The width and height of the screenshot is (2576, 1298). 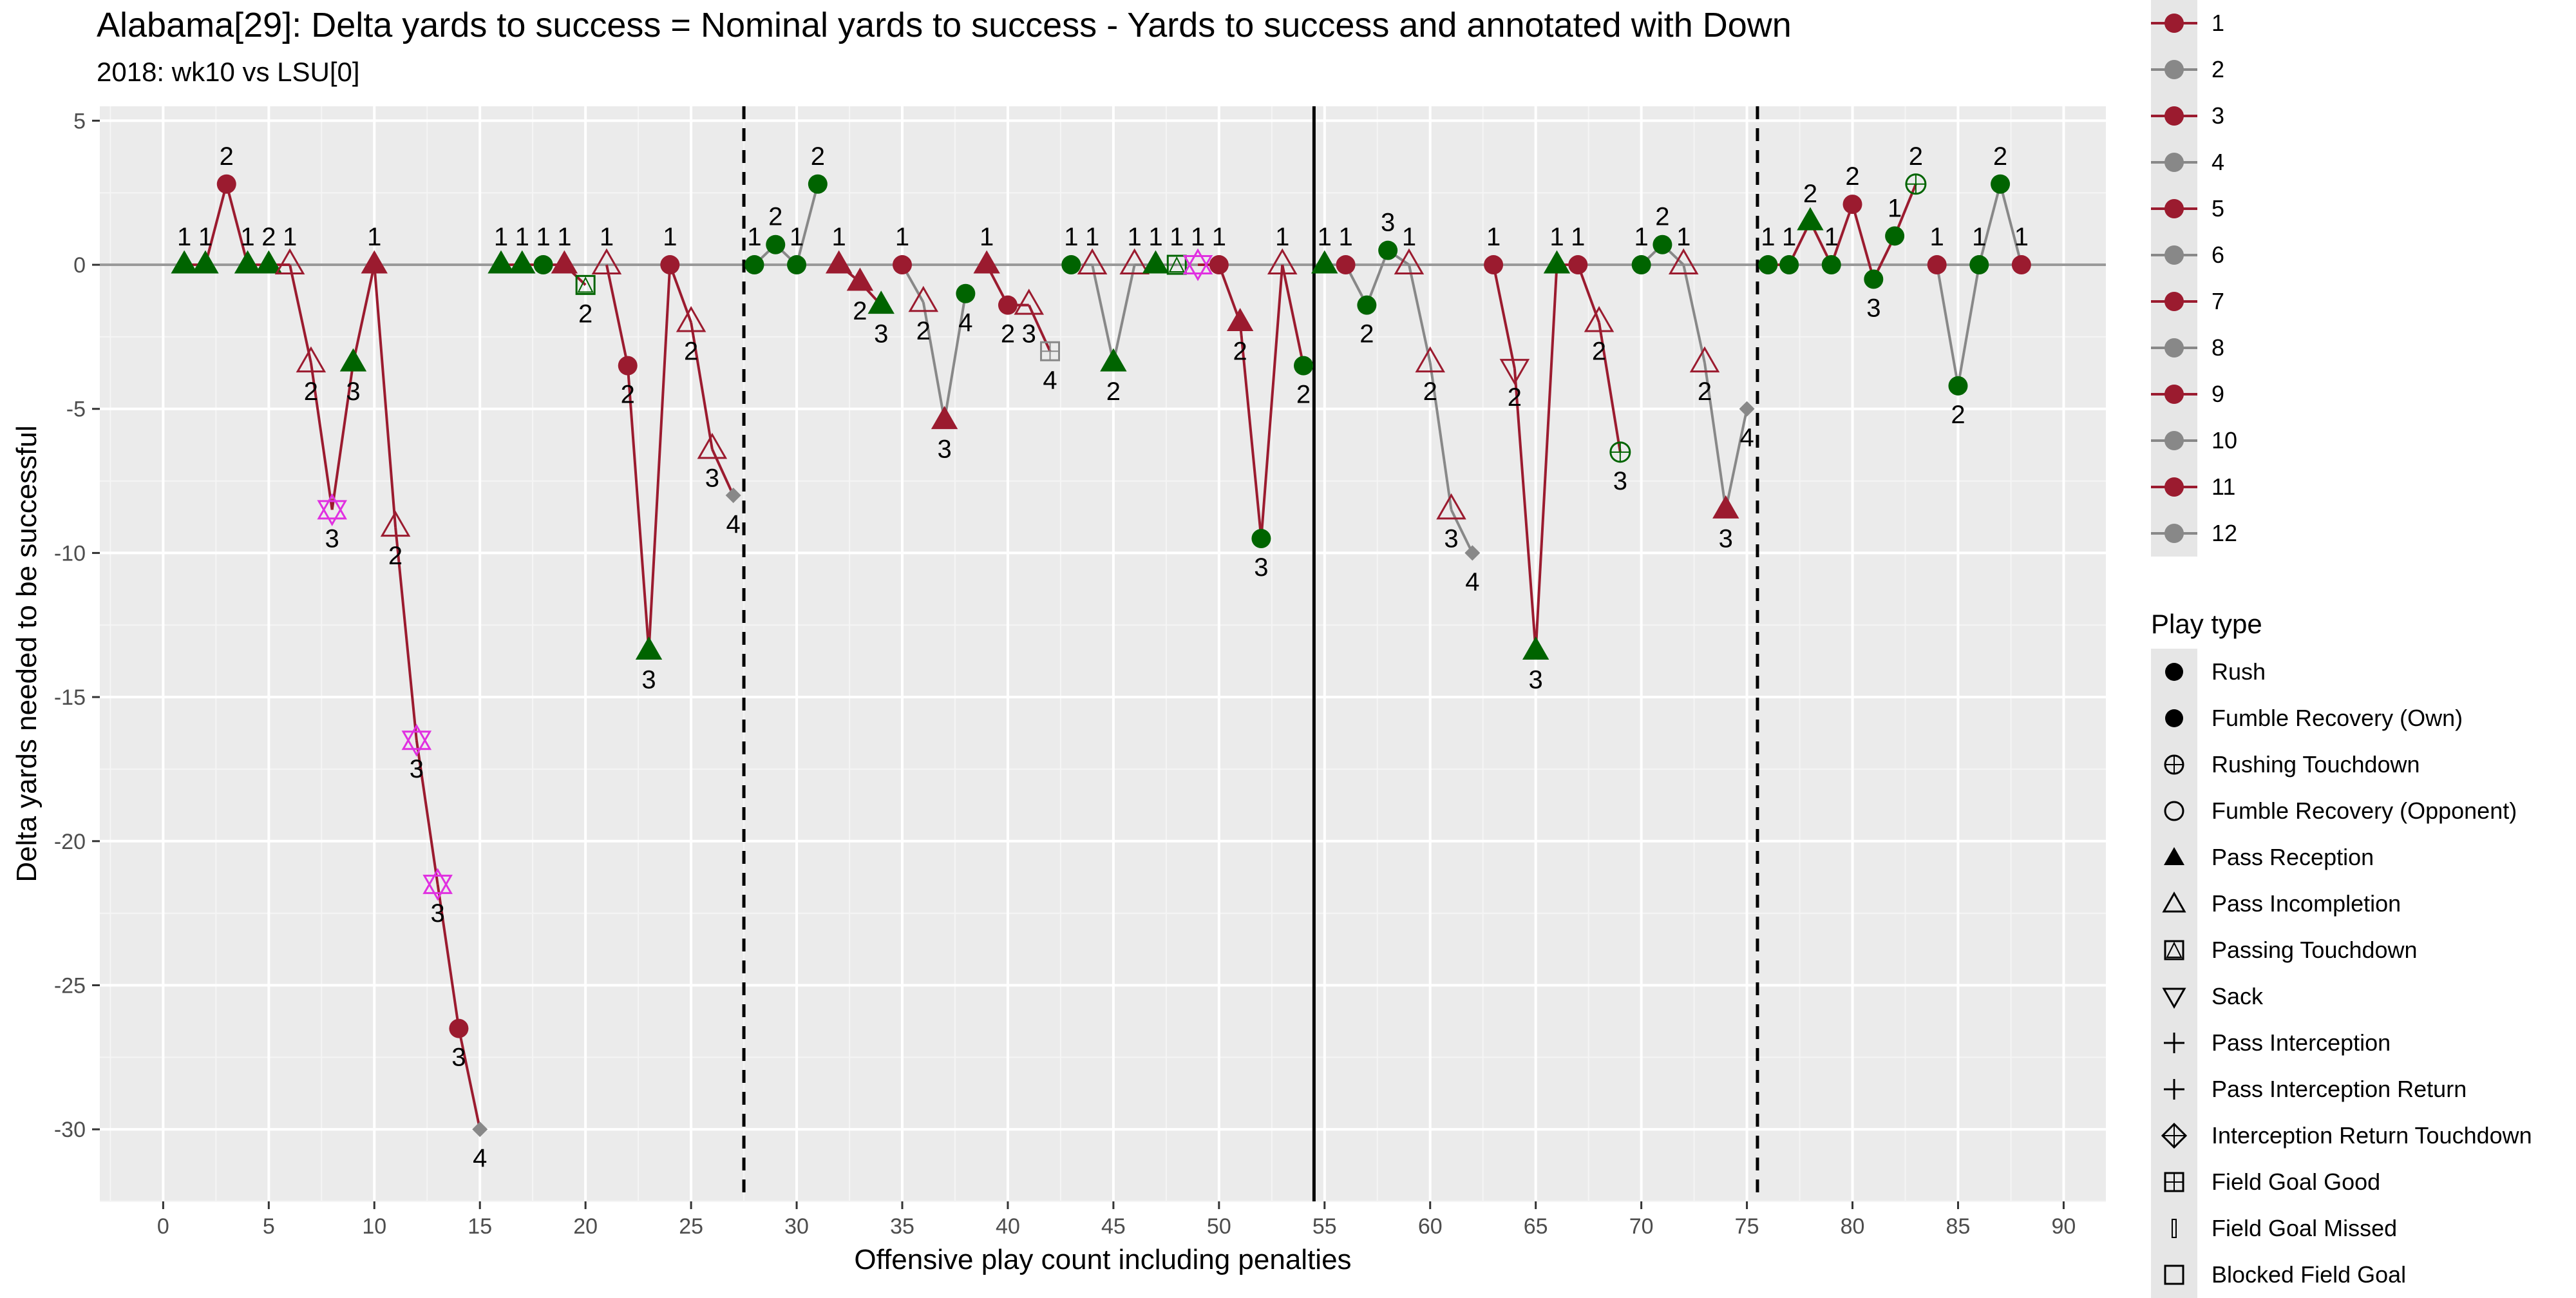 I want to click on legend-label: 8, so click(x=2218, y=347).